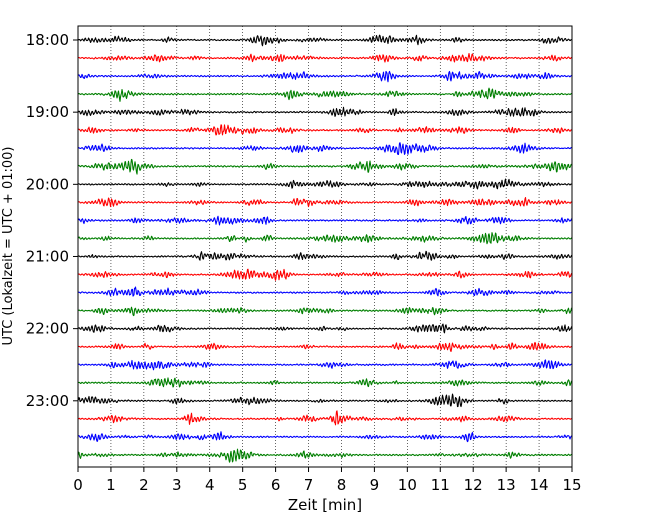 The image size is (650, 520). What do you see at coordinates (111, 485) in the screenshot?
I see `x-tick-label: 1` at bounding box center [111, 485].